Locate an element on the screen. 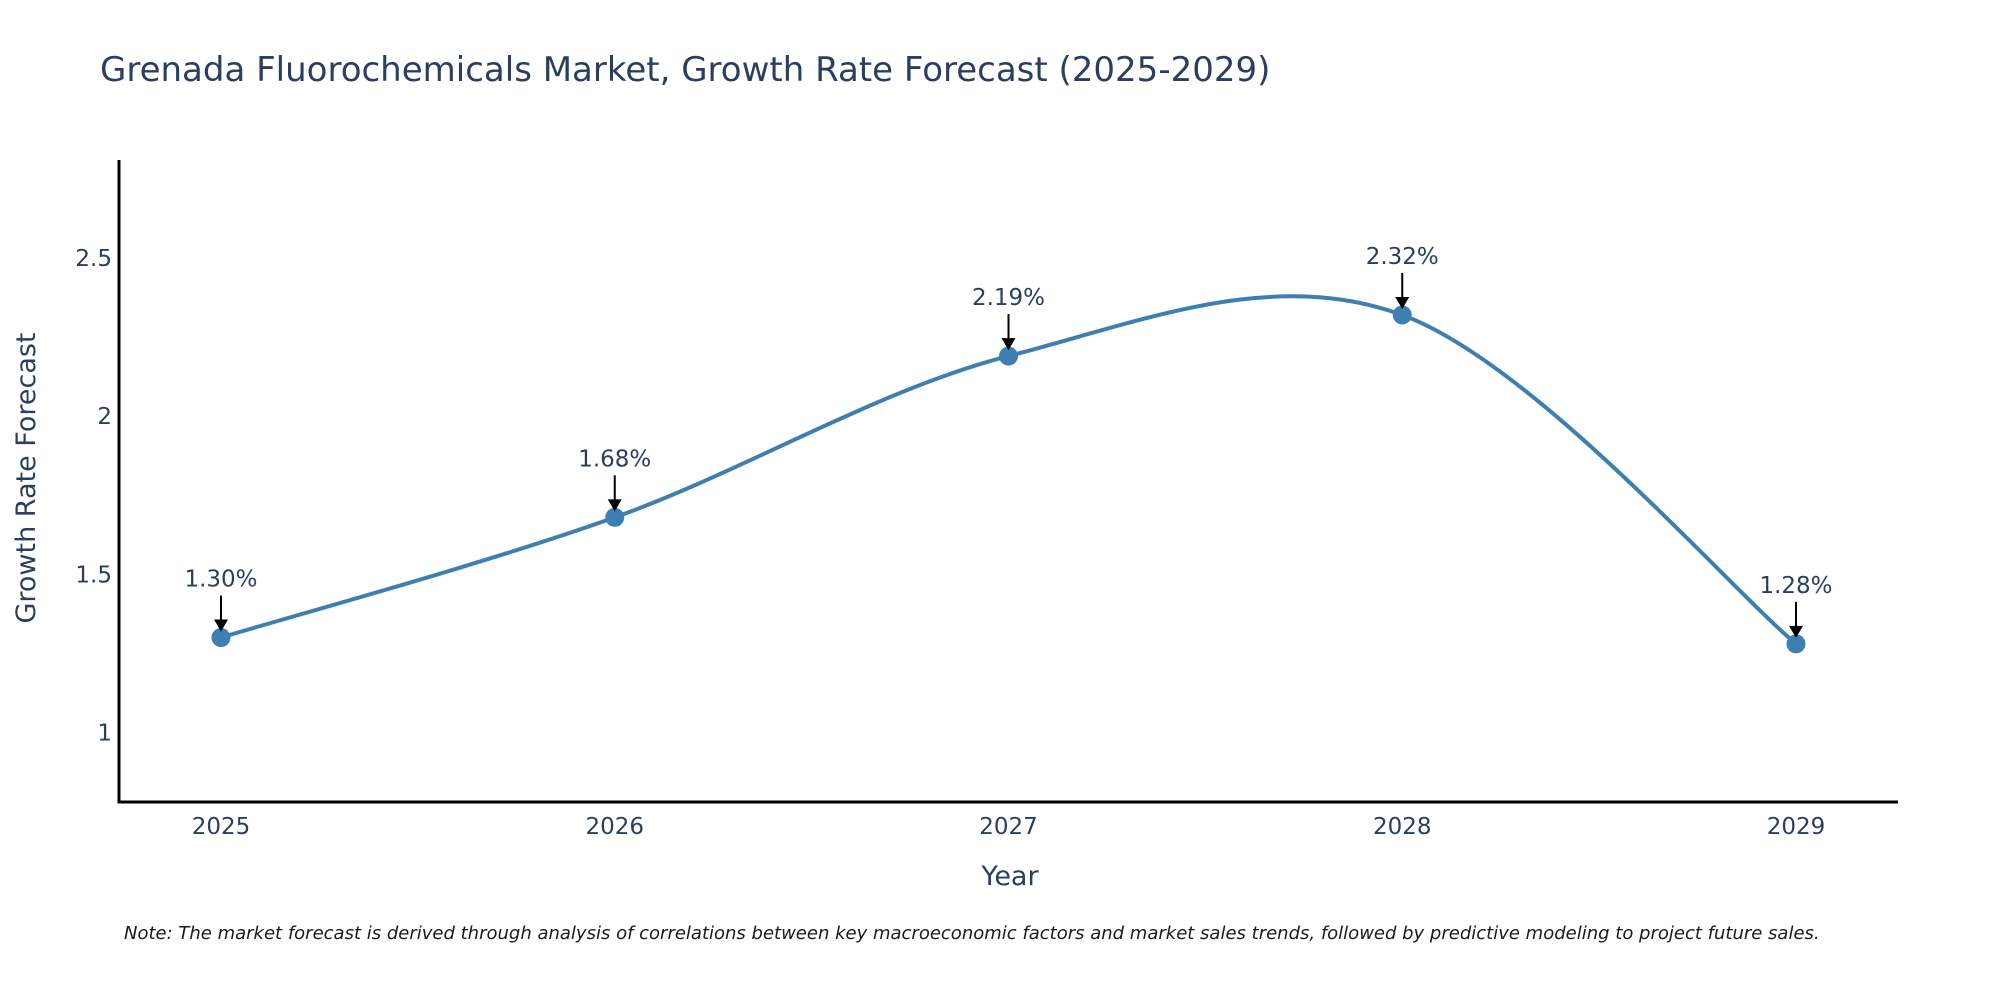  data-label: 2.19% is located at coordinates (1008, 298).